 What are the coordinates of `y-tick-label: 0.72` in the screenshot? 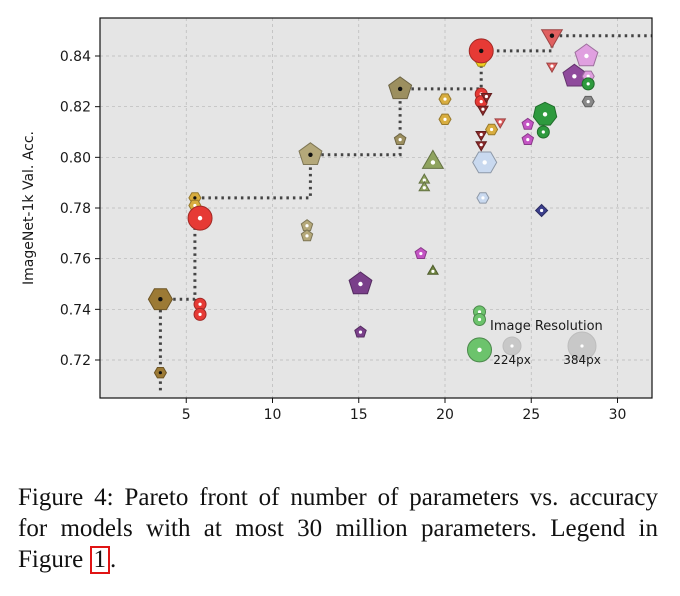 It's located at (75, 361).